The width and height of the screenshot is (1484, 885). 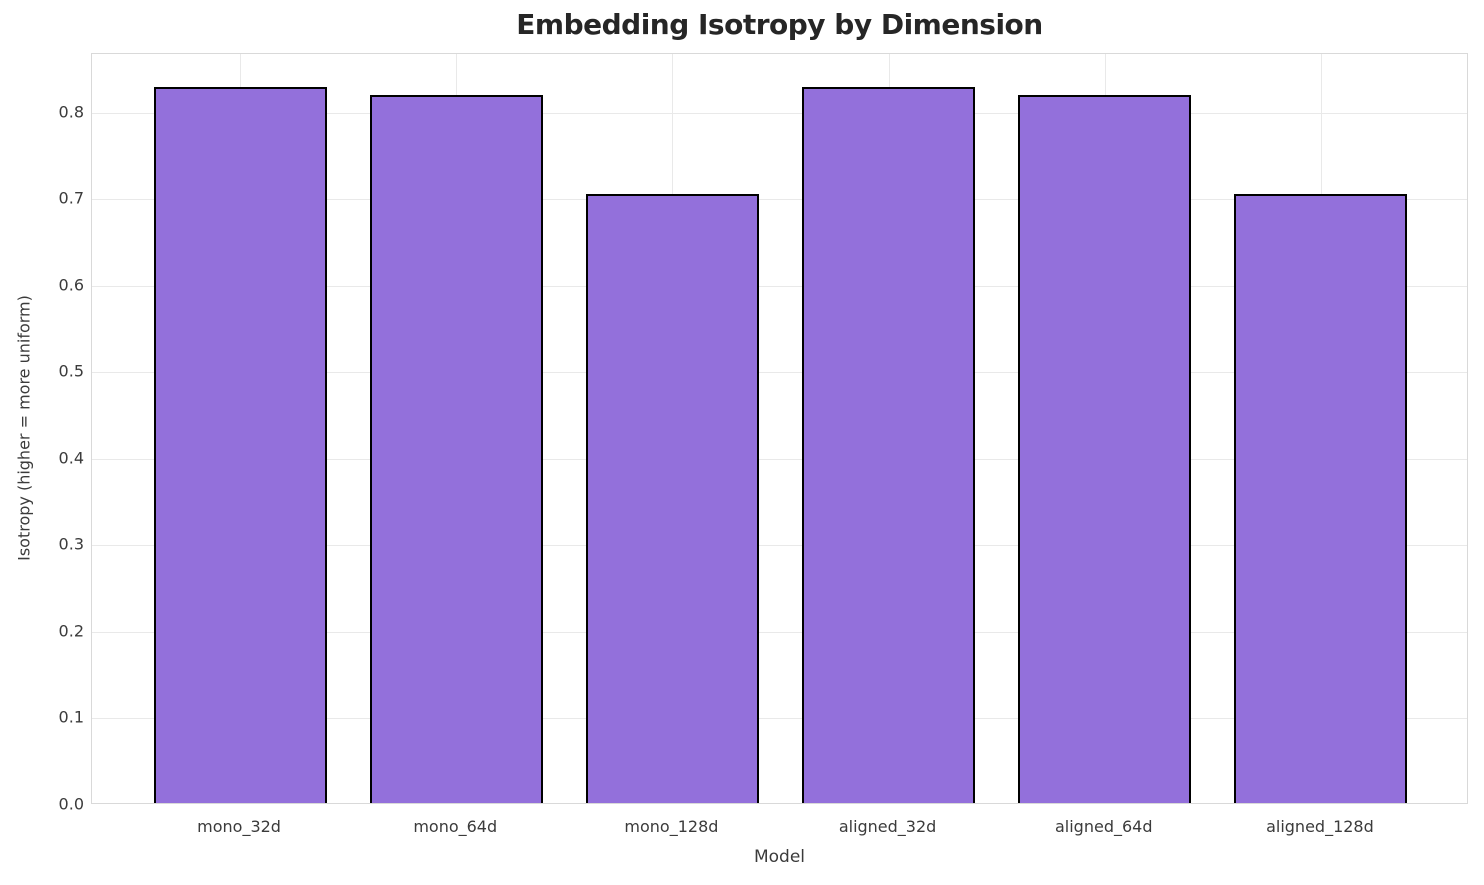 What do you see at coordinates (672, 498) in the screenshot?
I see `bar-mono_128d` at bounding box center [672, 498].